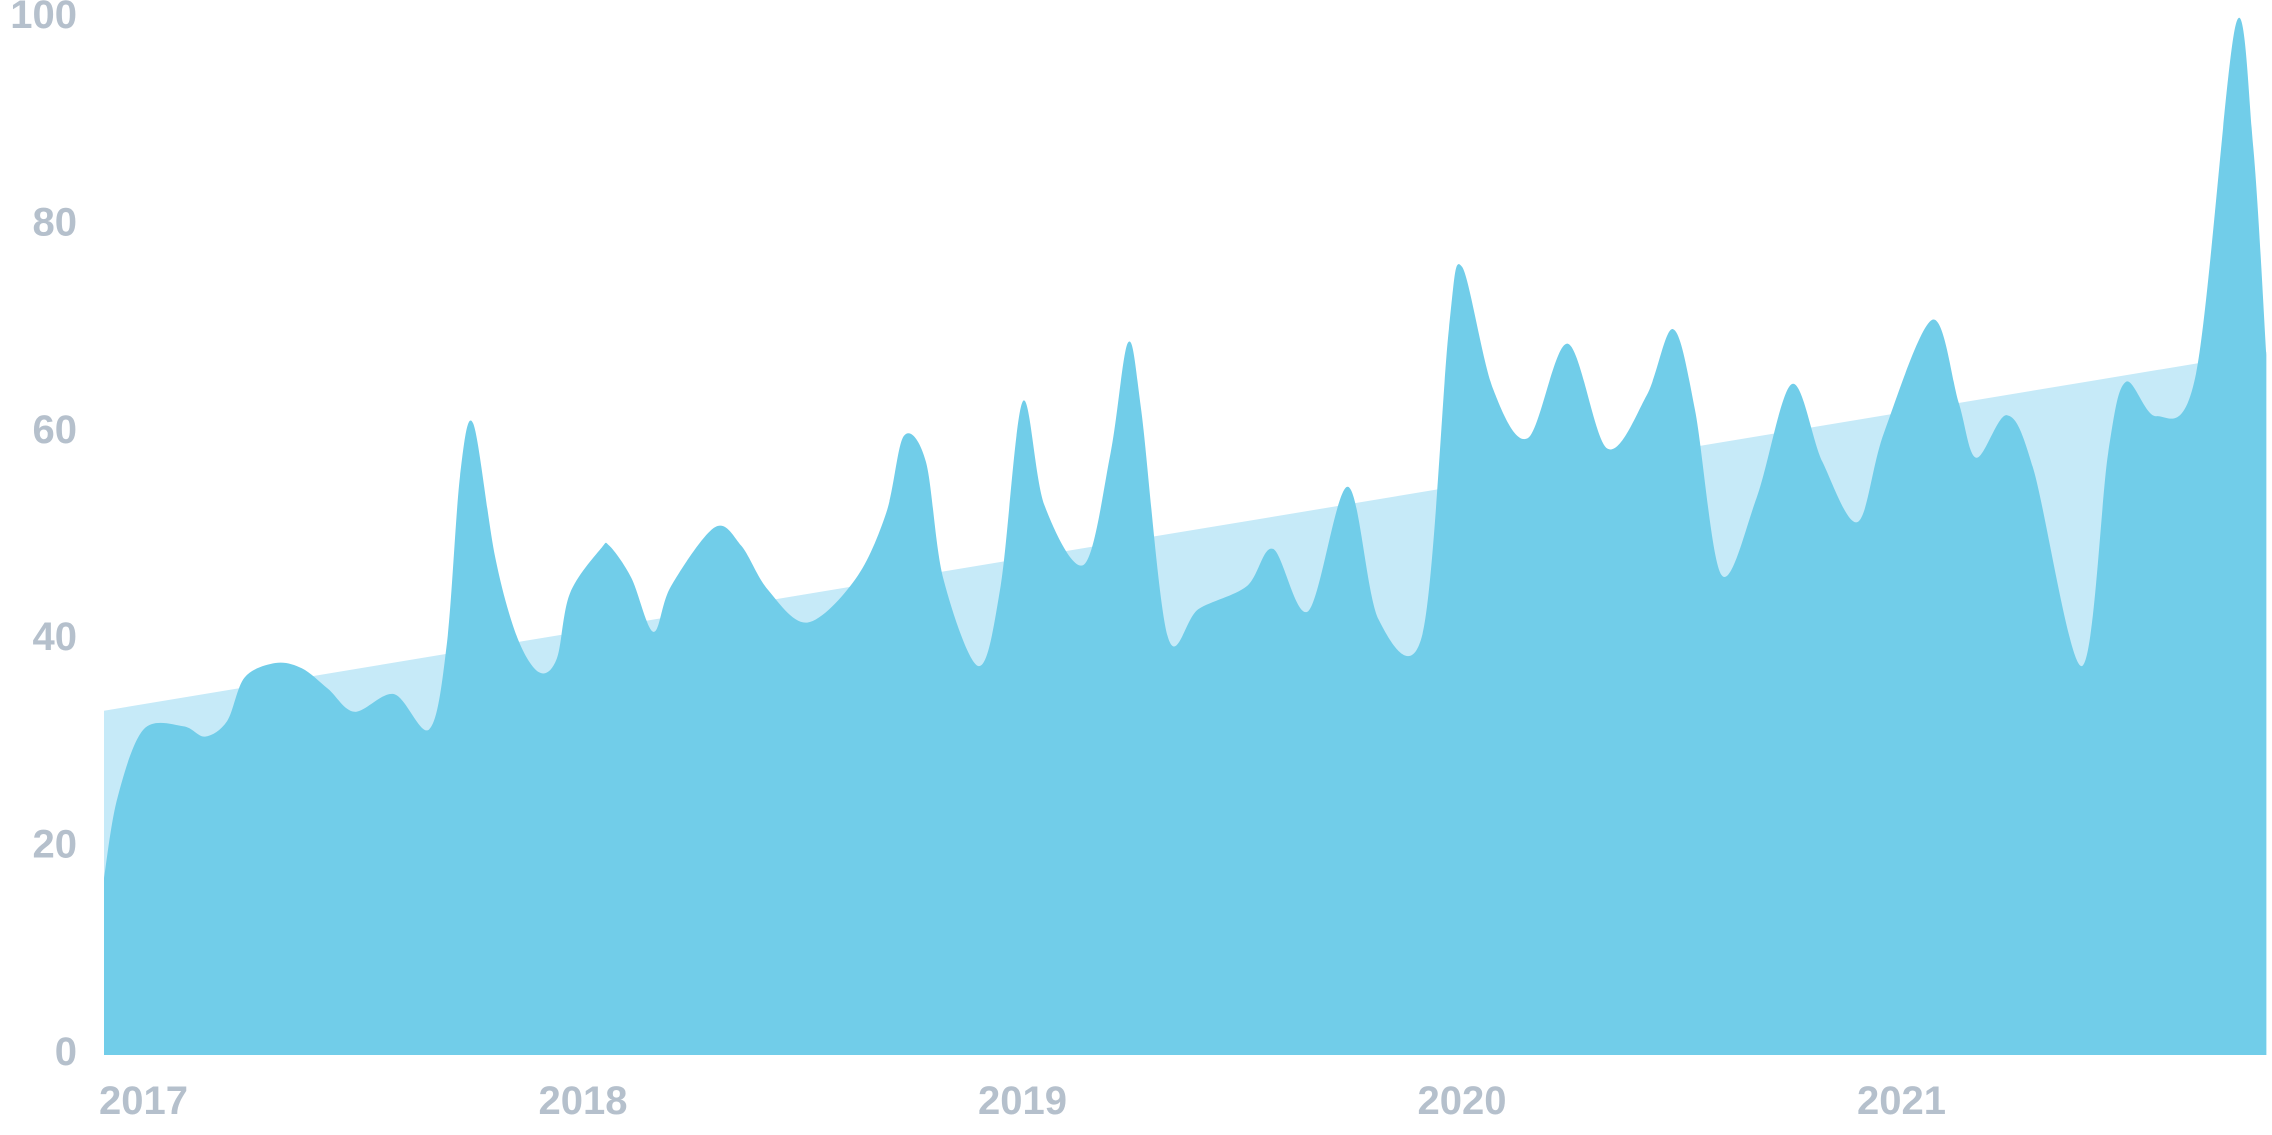  I want to click on x-tick-label: 2018, so click(583, 1101).